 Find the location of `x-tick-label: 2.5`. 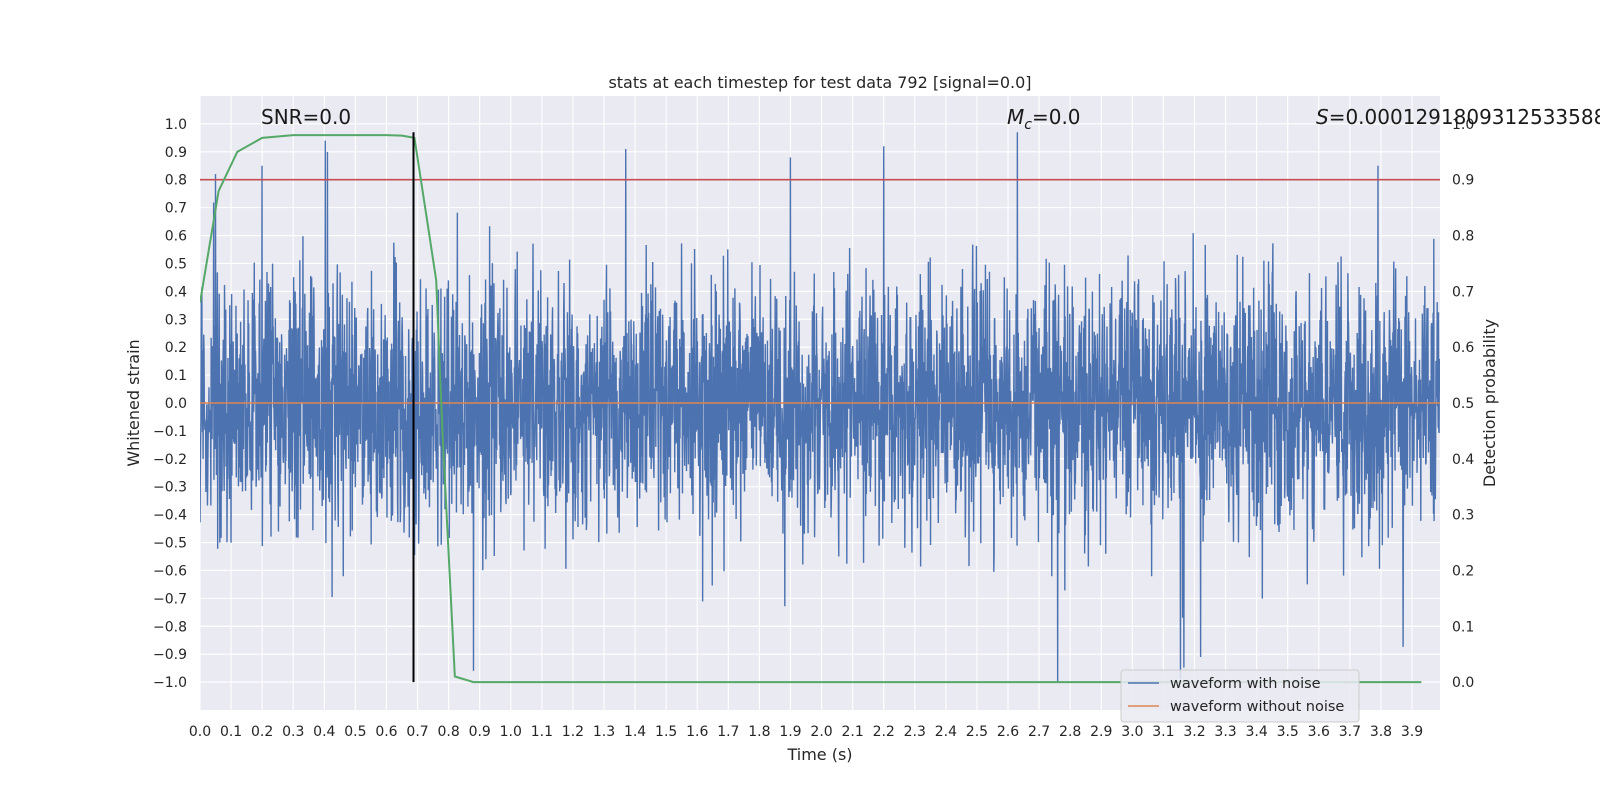

x-tick-label: 2.5 is located at coordinates (977, 732).